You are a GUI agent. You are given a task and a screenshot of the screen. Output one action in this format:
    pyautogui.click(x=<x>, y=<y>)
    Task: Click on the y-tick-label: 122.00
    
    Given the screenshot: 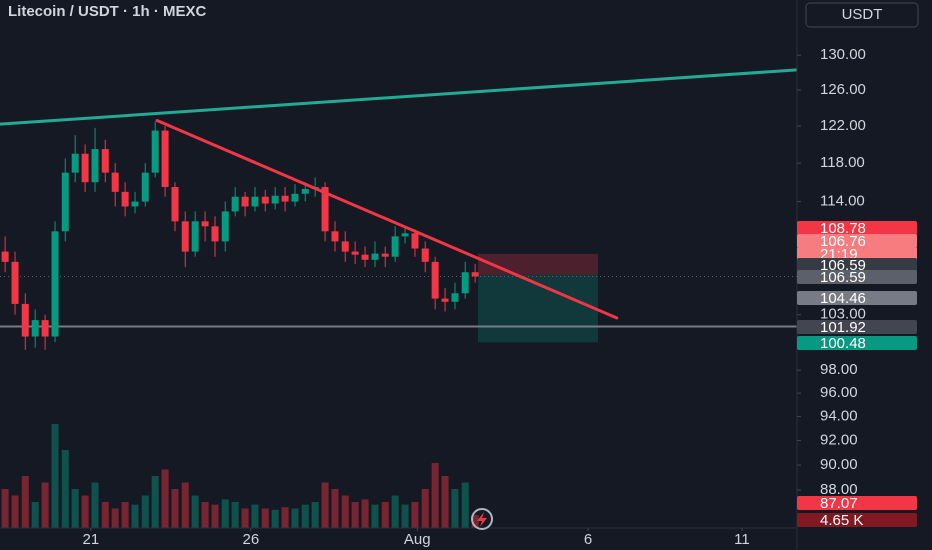 What is the action you would take?
    pyautogui.click(x=843, y=125)
    